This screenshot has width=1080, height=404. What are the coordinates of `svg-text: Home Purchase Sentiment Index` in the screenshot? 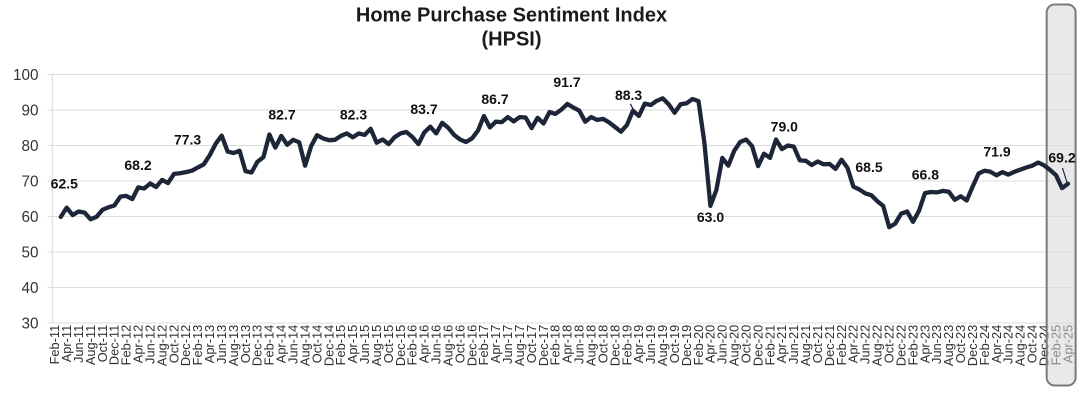 It's located at (511, 16).